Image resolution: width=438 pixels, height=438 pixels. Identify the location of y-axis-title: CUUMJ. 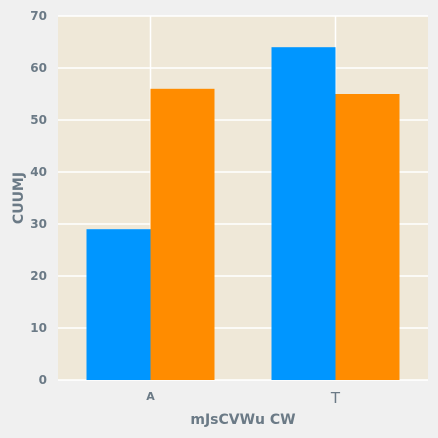
(19, 198).